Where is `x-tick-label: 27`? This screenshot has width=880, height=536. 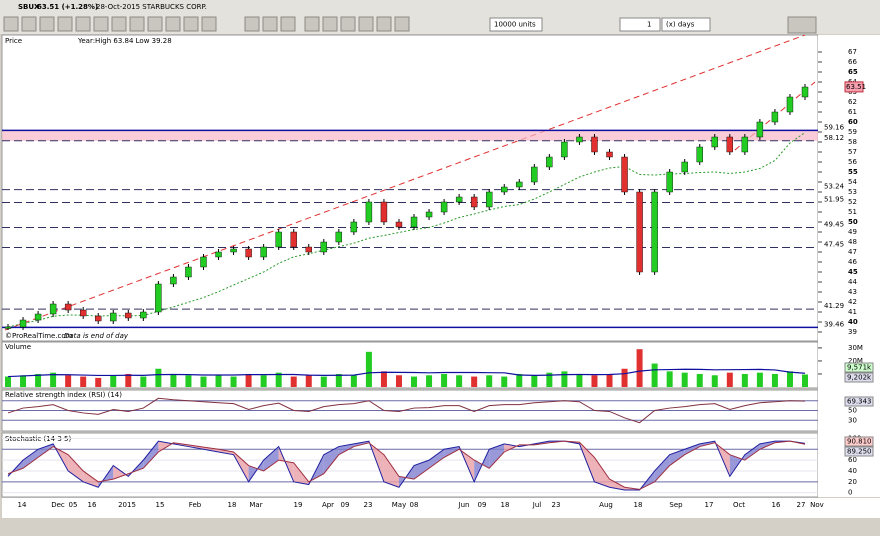 x-tick-label: 27 is located at coordinates (801, 505).